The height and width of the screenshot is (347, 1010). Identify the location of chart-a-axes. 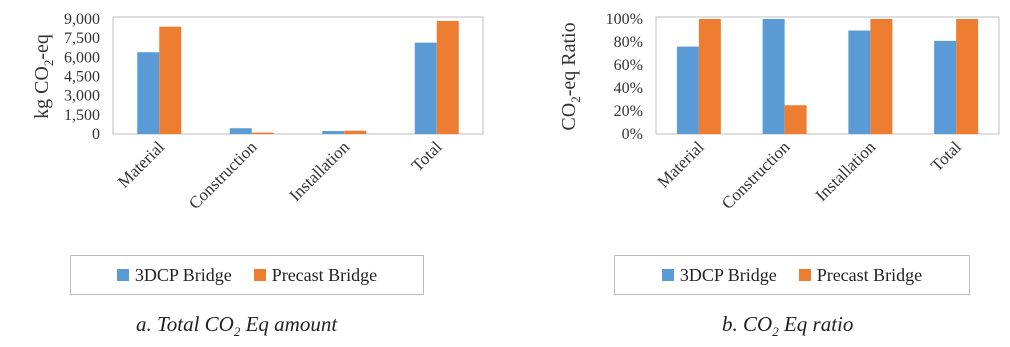
(298, 75).